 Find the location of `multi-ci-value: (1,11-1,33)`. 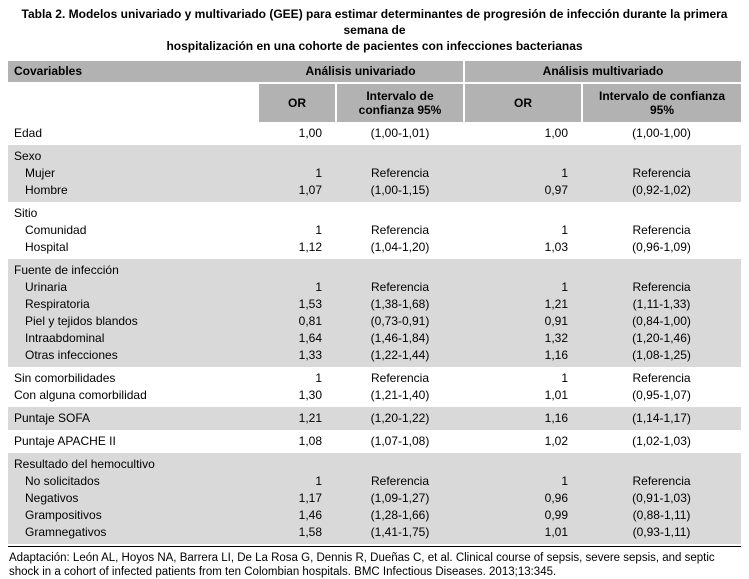

multi-ci-value: (1,11-1,33) is located at coordinates (662, 304).